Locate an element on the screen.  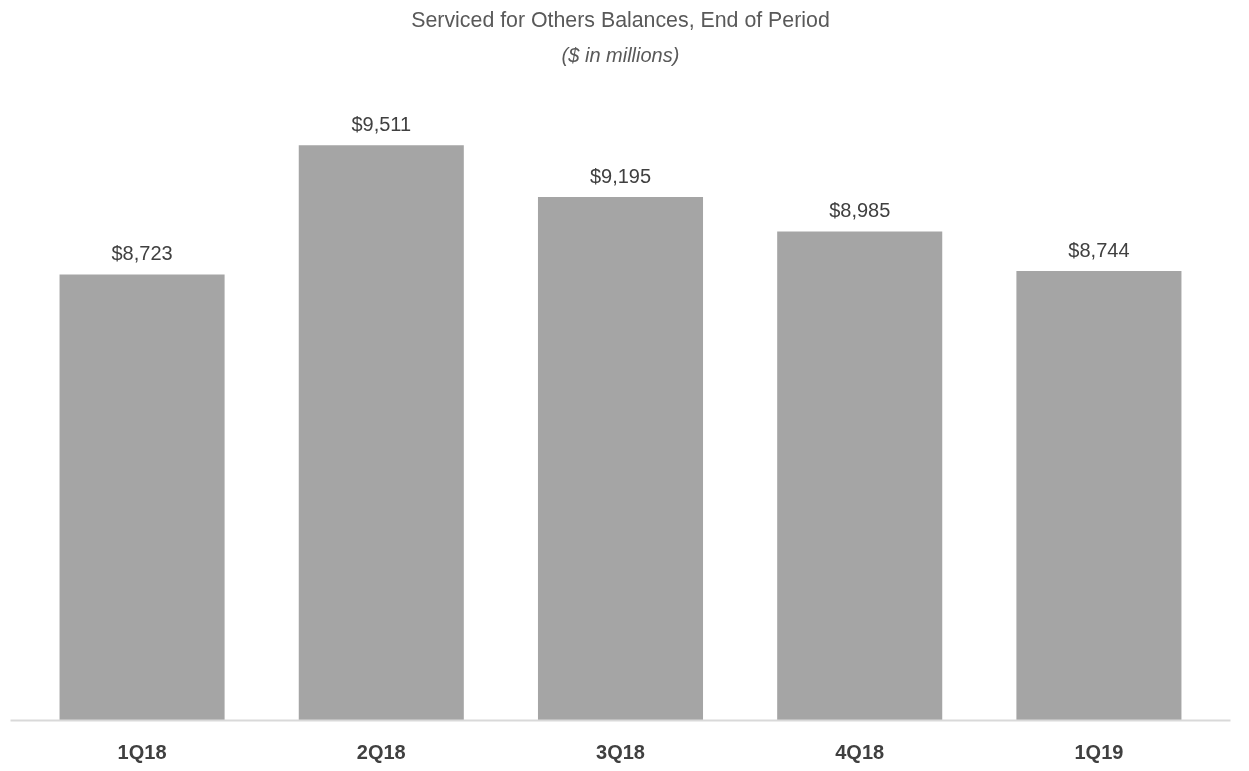
data-label: $9,511 is located at coordinates (381, 124).